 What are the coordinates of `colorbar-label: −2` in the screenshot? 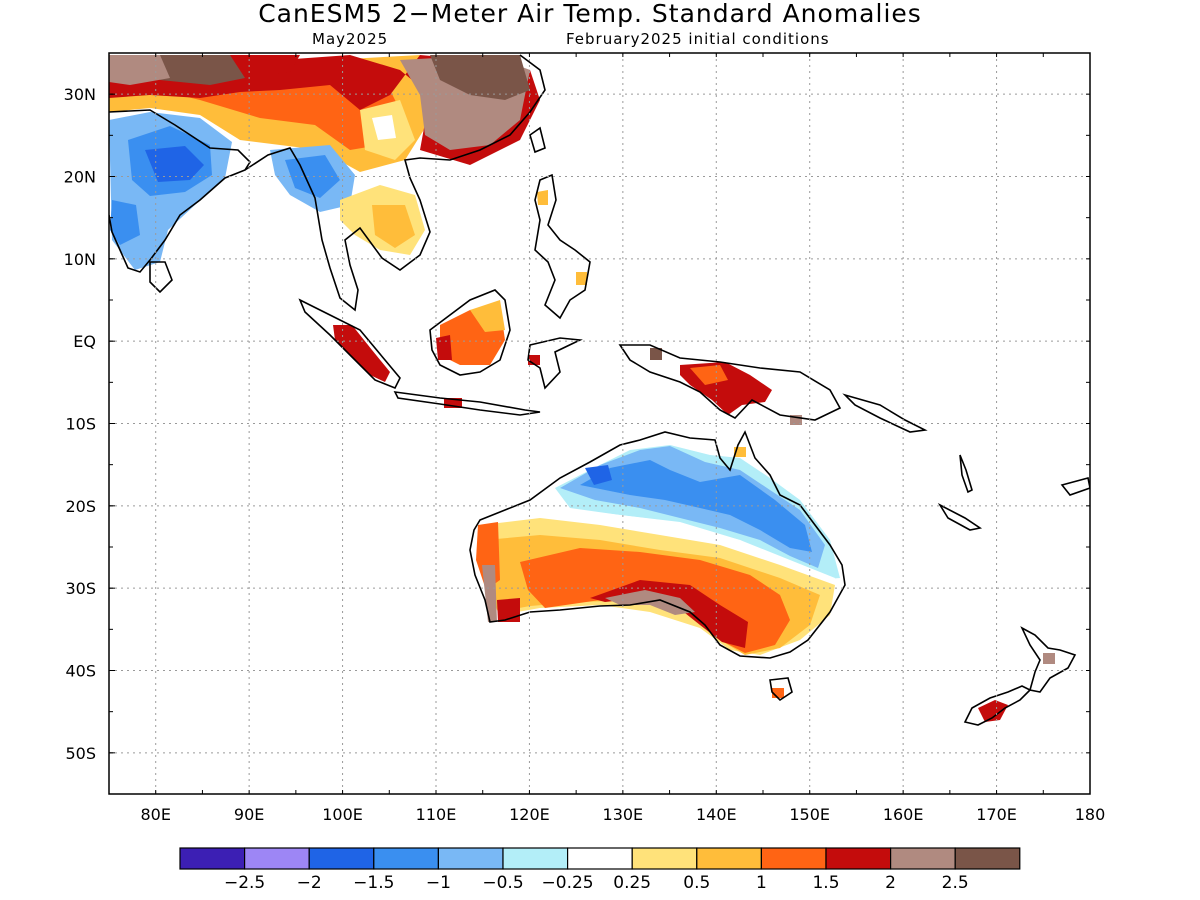 It's located at (309, 883).